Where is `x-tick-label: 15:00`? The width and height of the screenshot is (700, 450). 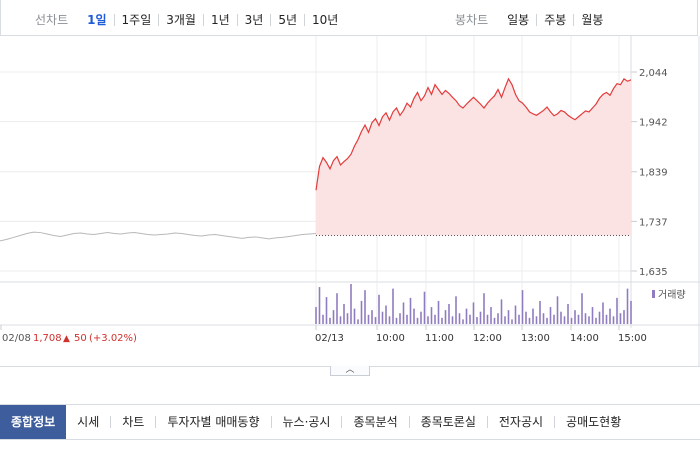
x-tick-label: 15:00 is located at coordinates (632, 338).